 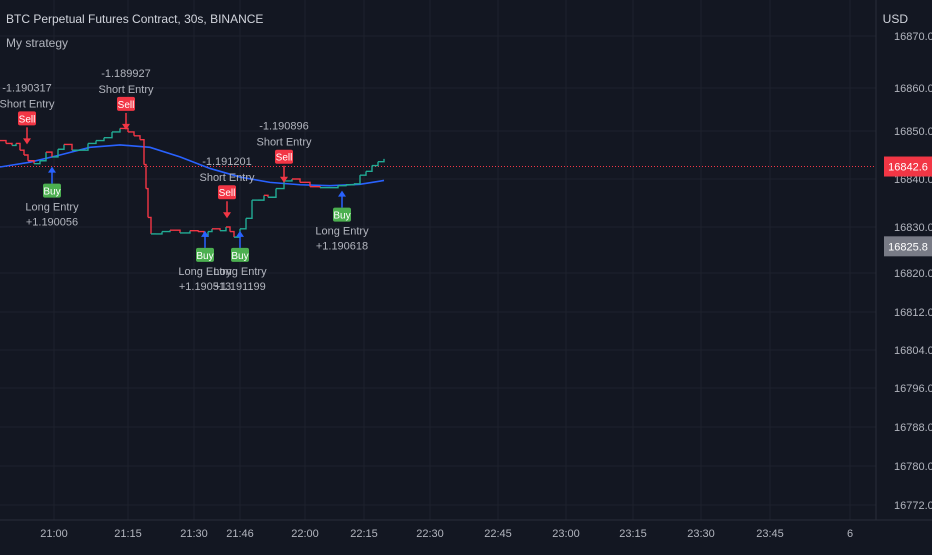 I want to click on sell-trade-marker: -1.191201 Short Entry Sell, so click(x=227, y=187).